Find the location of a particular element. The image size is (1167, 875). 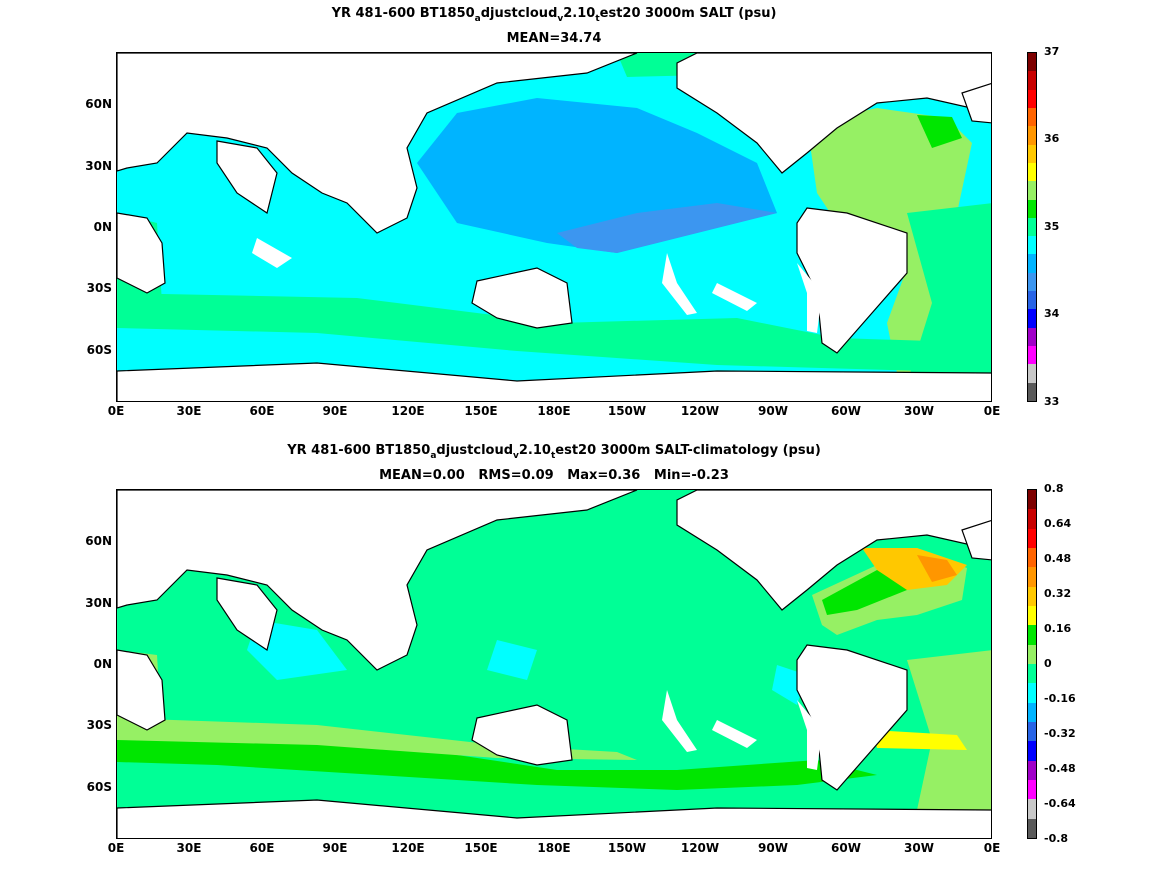

africa-land is located at coordinates (141, 253).